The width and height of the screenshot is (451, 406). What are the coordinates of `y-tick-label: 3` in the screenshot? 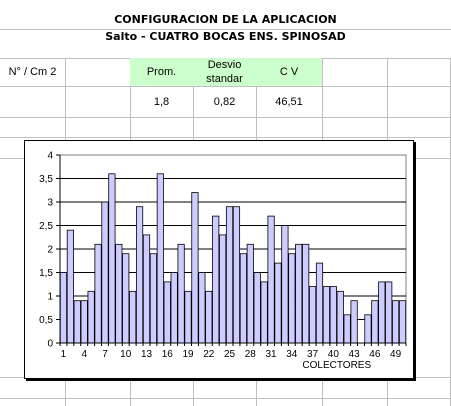 It's located at (50, 203).